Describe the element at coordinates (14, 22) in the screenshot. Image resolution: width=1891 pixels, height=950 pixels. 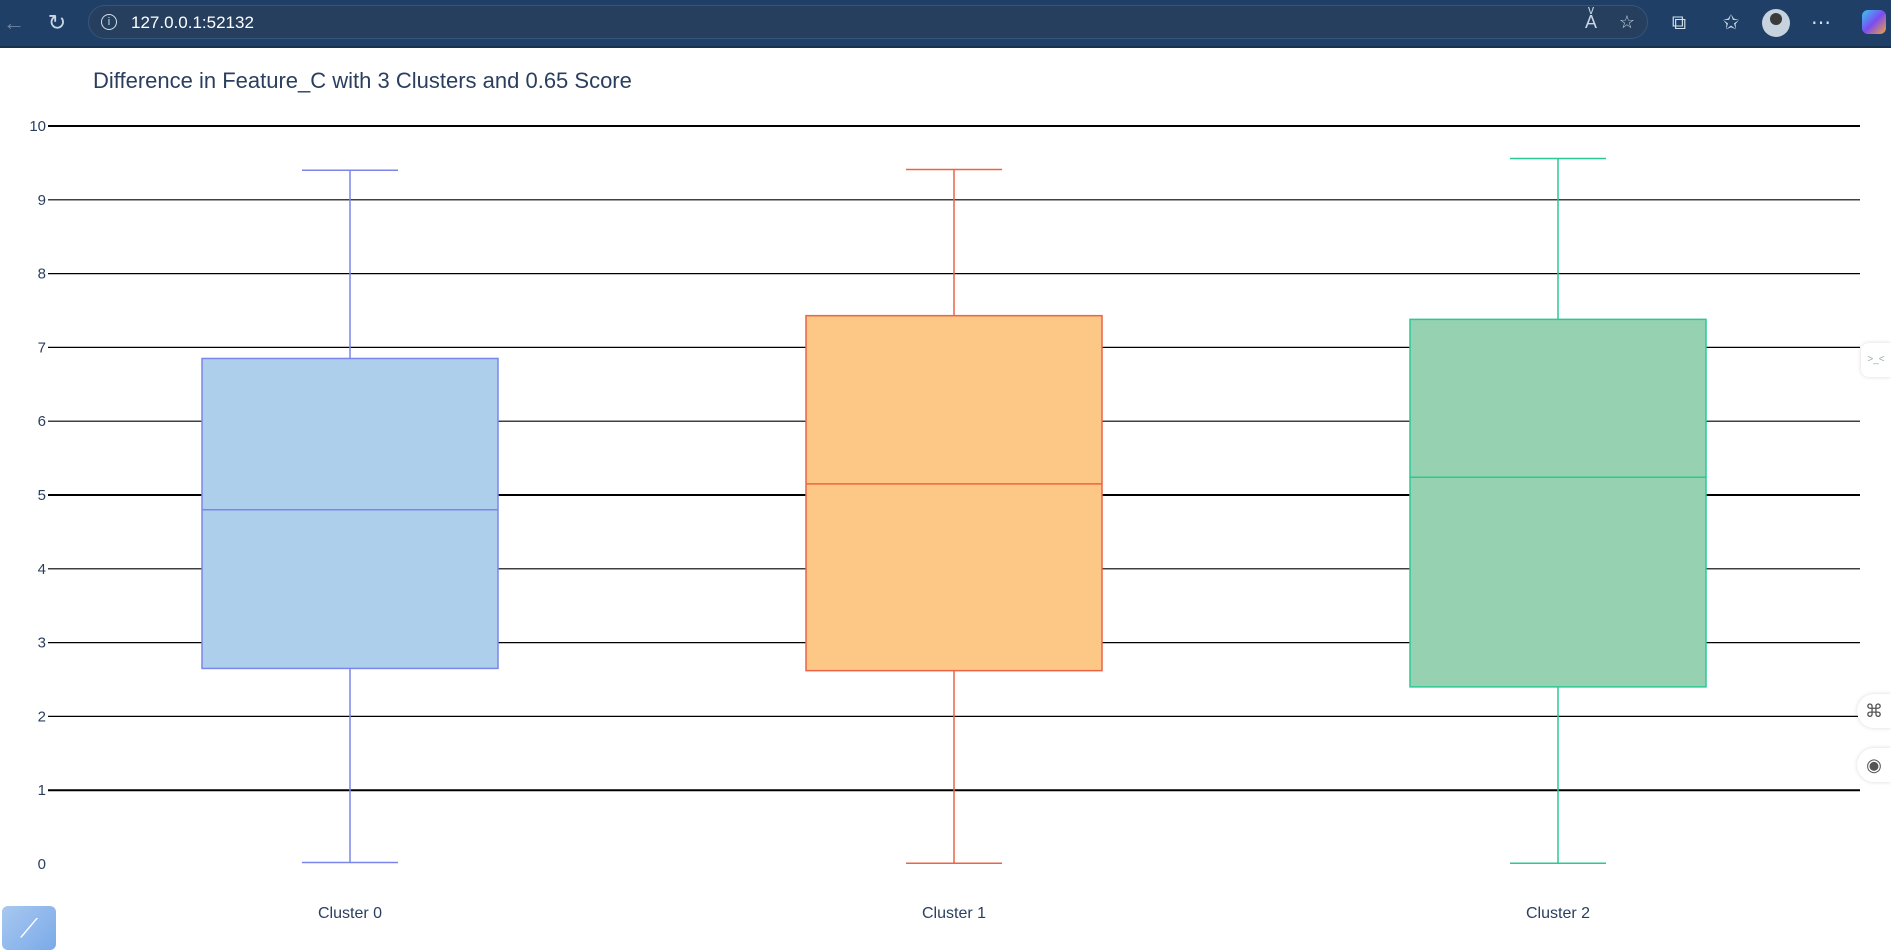
I see `back-arrow-icon: ←` at that location.